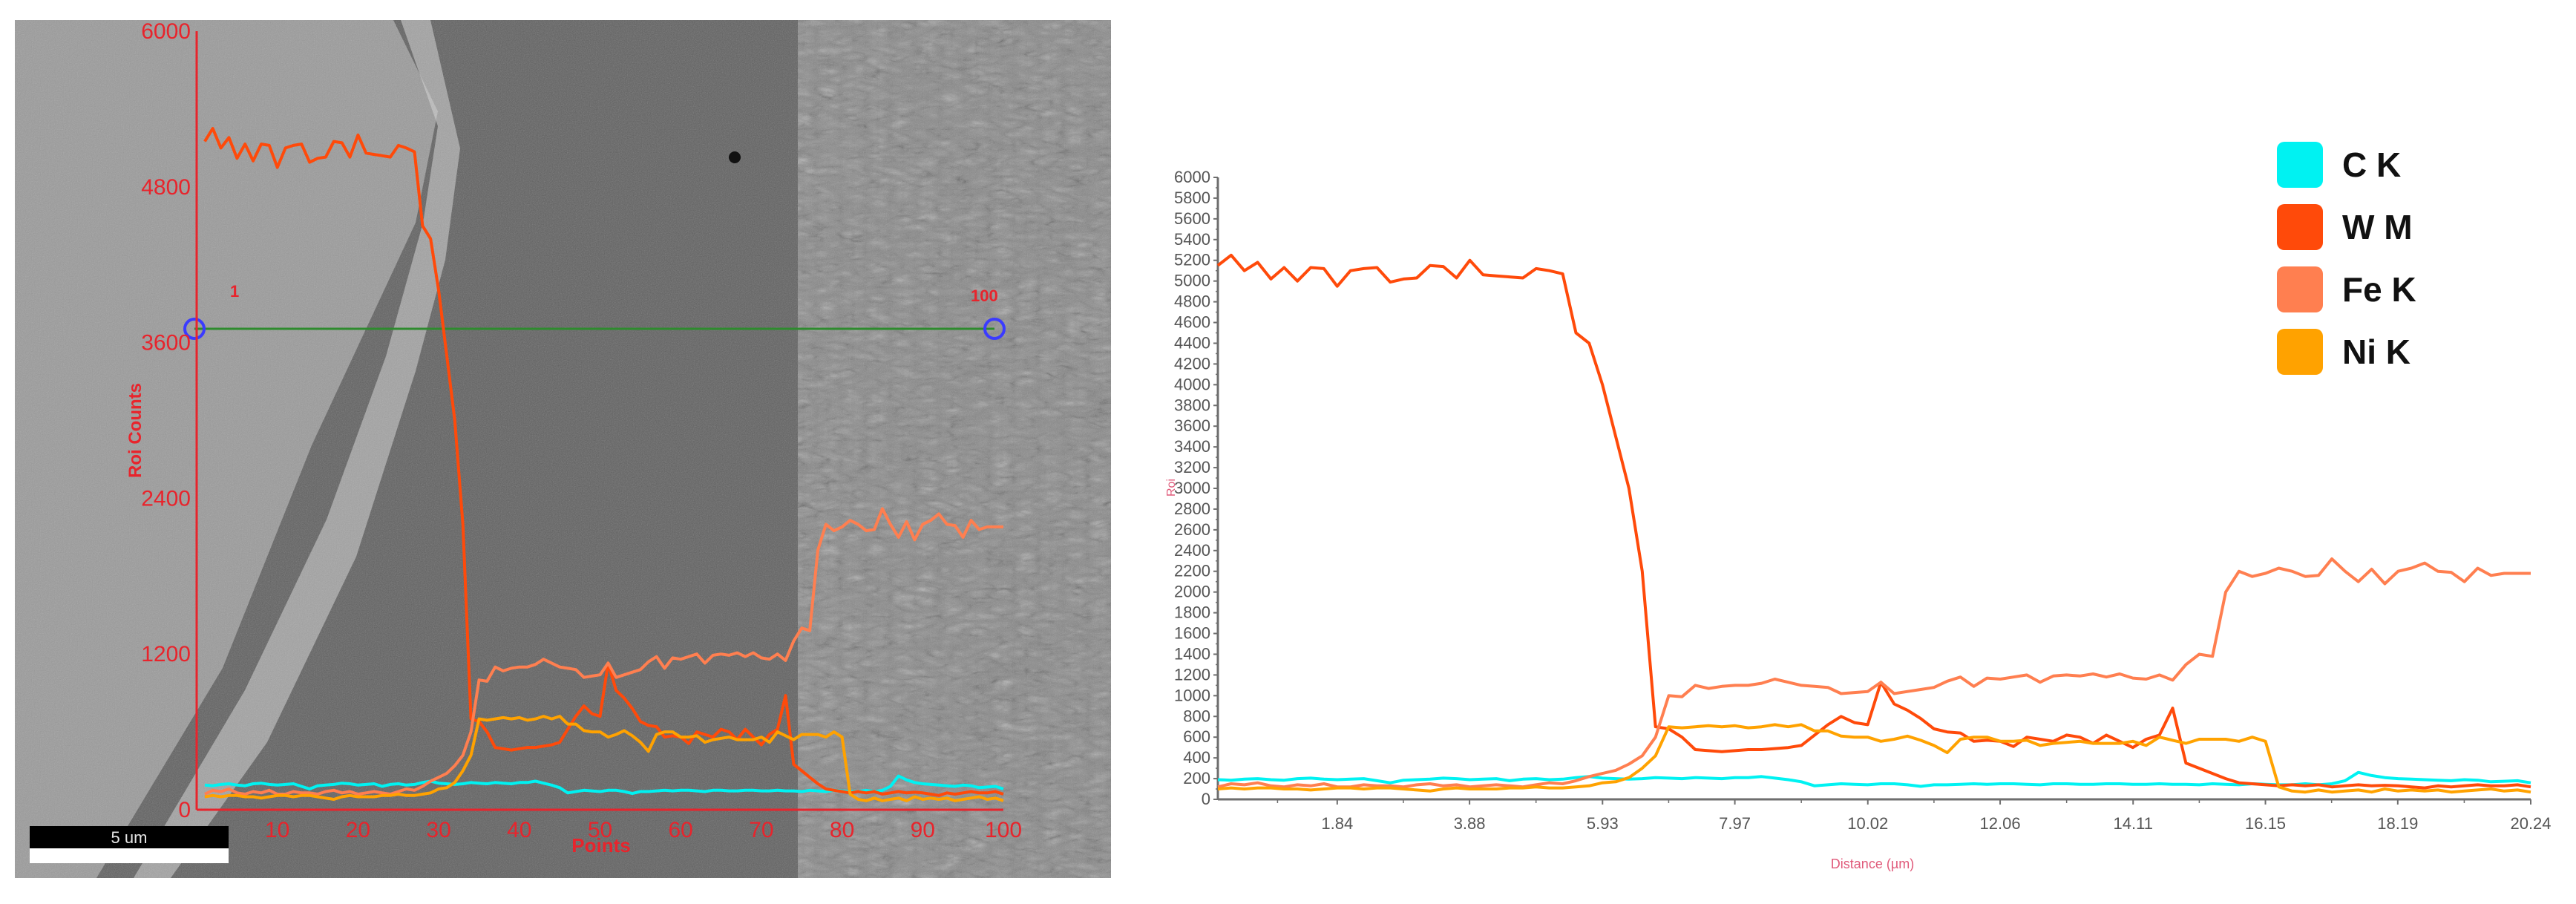  I want to click on left-x-tick: 50, so click(600, 830).